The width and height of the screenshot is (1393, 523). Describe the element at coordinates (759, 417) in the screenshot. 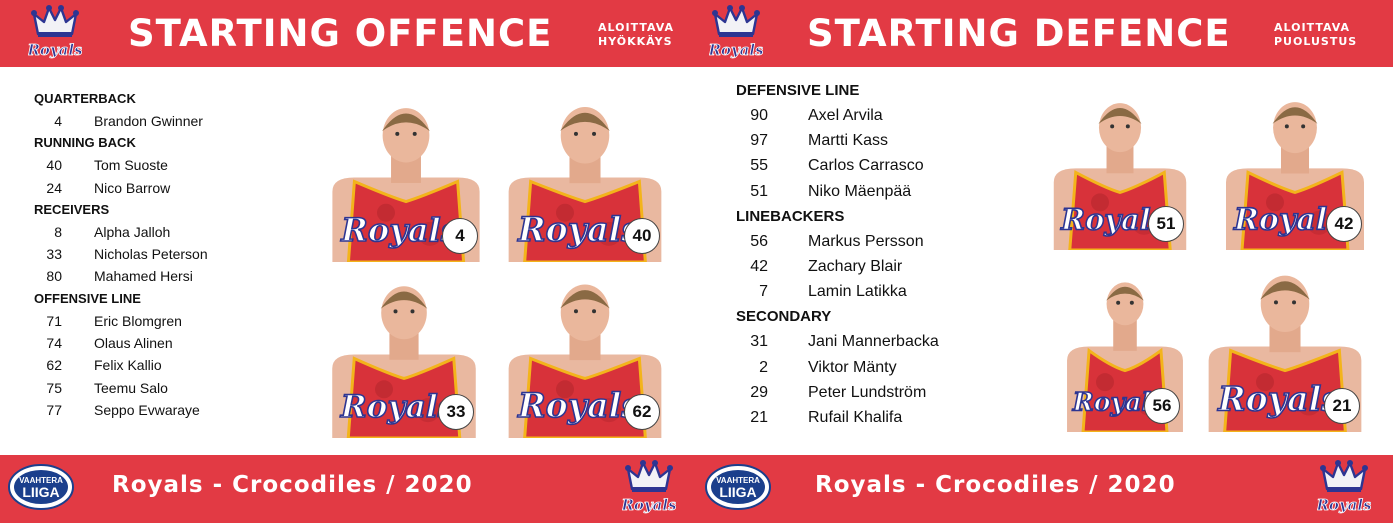

I see `player-number: 21` at that location.